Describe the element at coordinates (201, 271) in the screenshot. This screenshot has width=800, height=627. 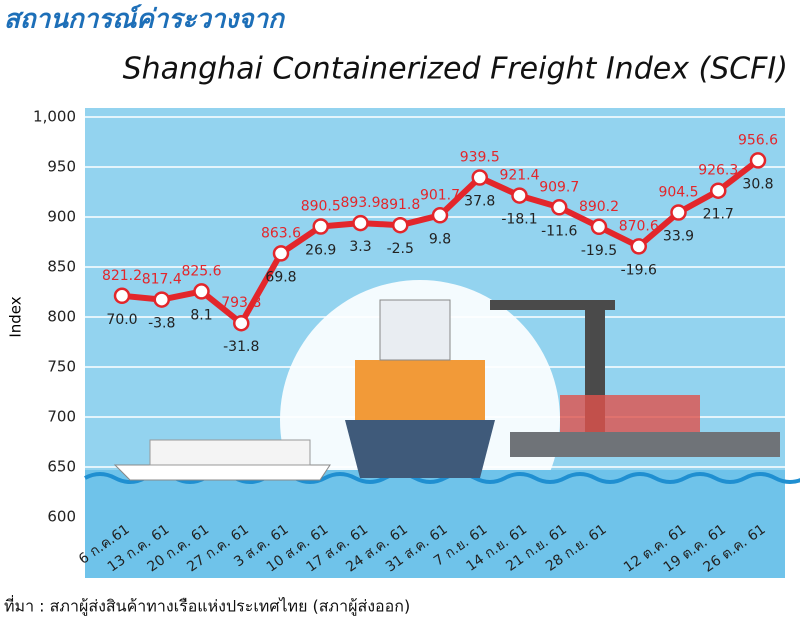
I see `value-label: 825.6` at that location.